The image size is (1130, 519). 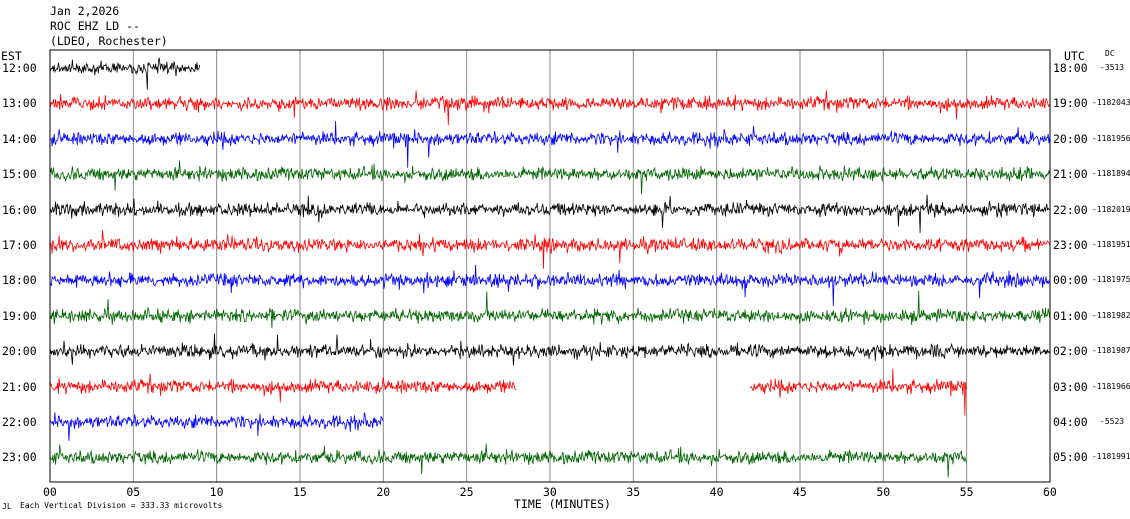 I want to click on row-label-dc: -1181966, so click(x=1111, y=386).